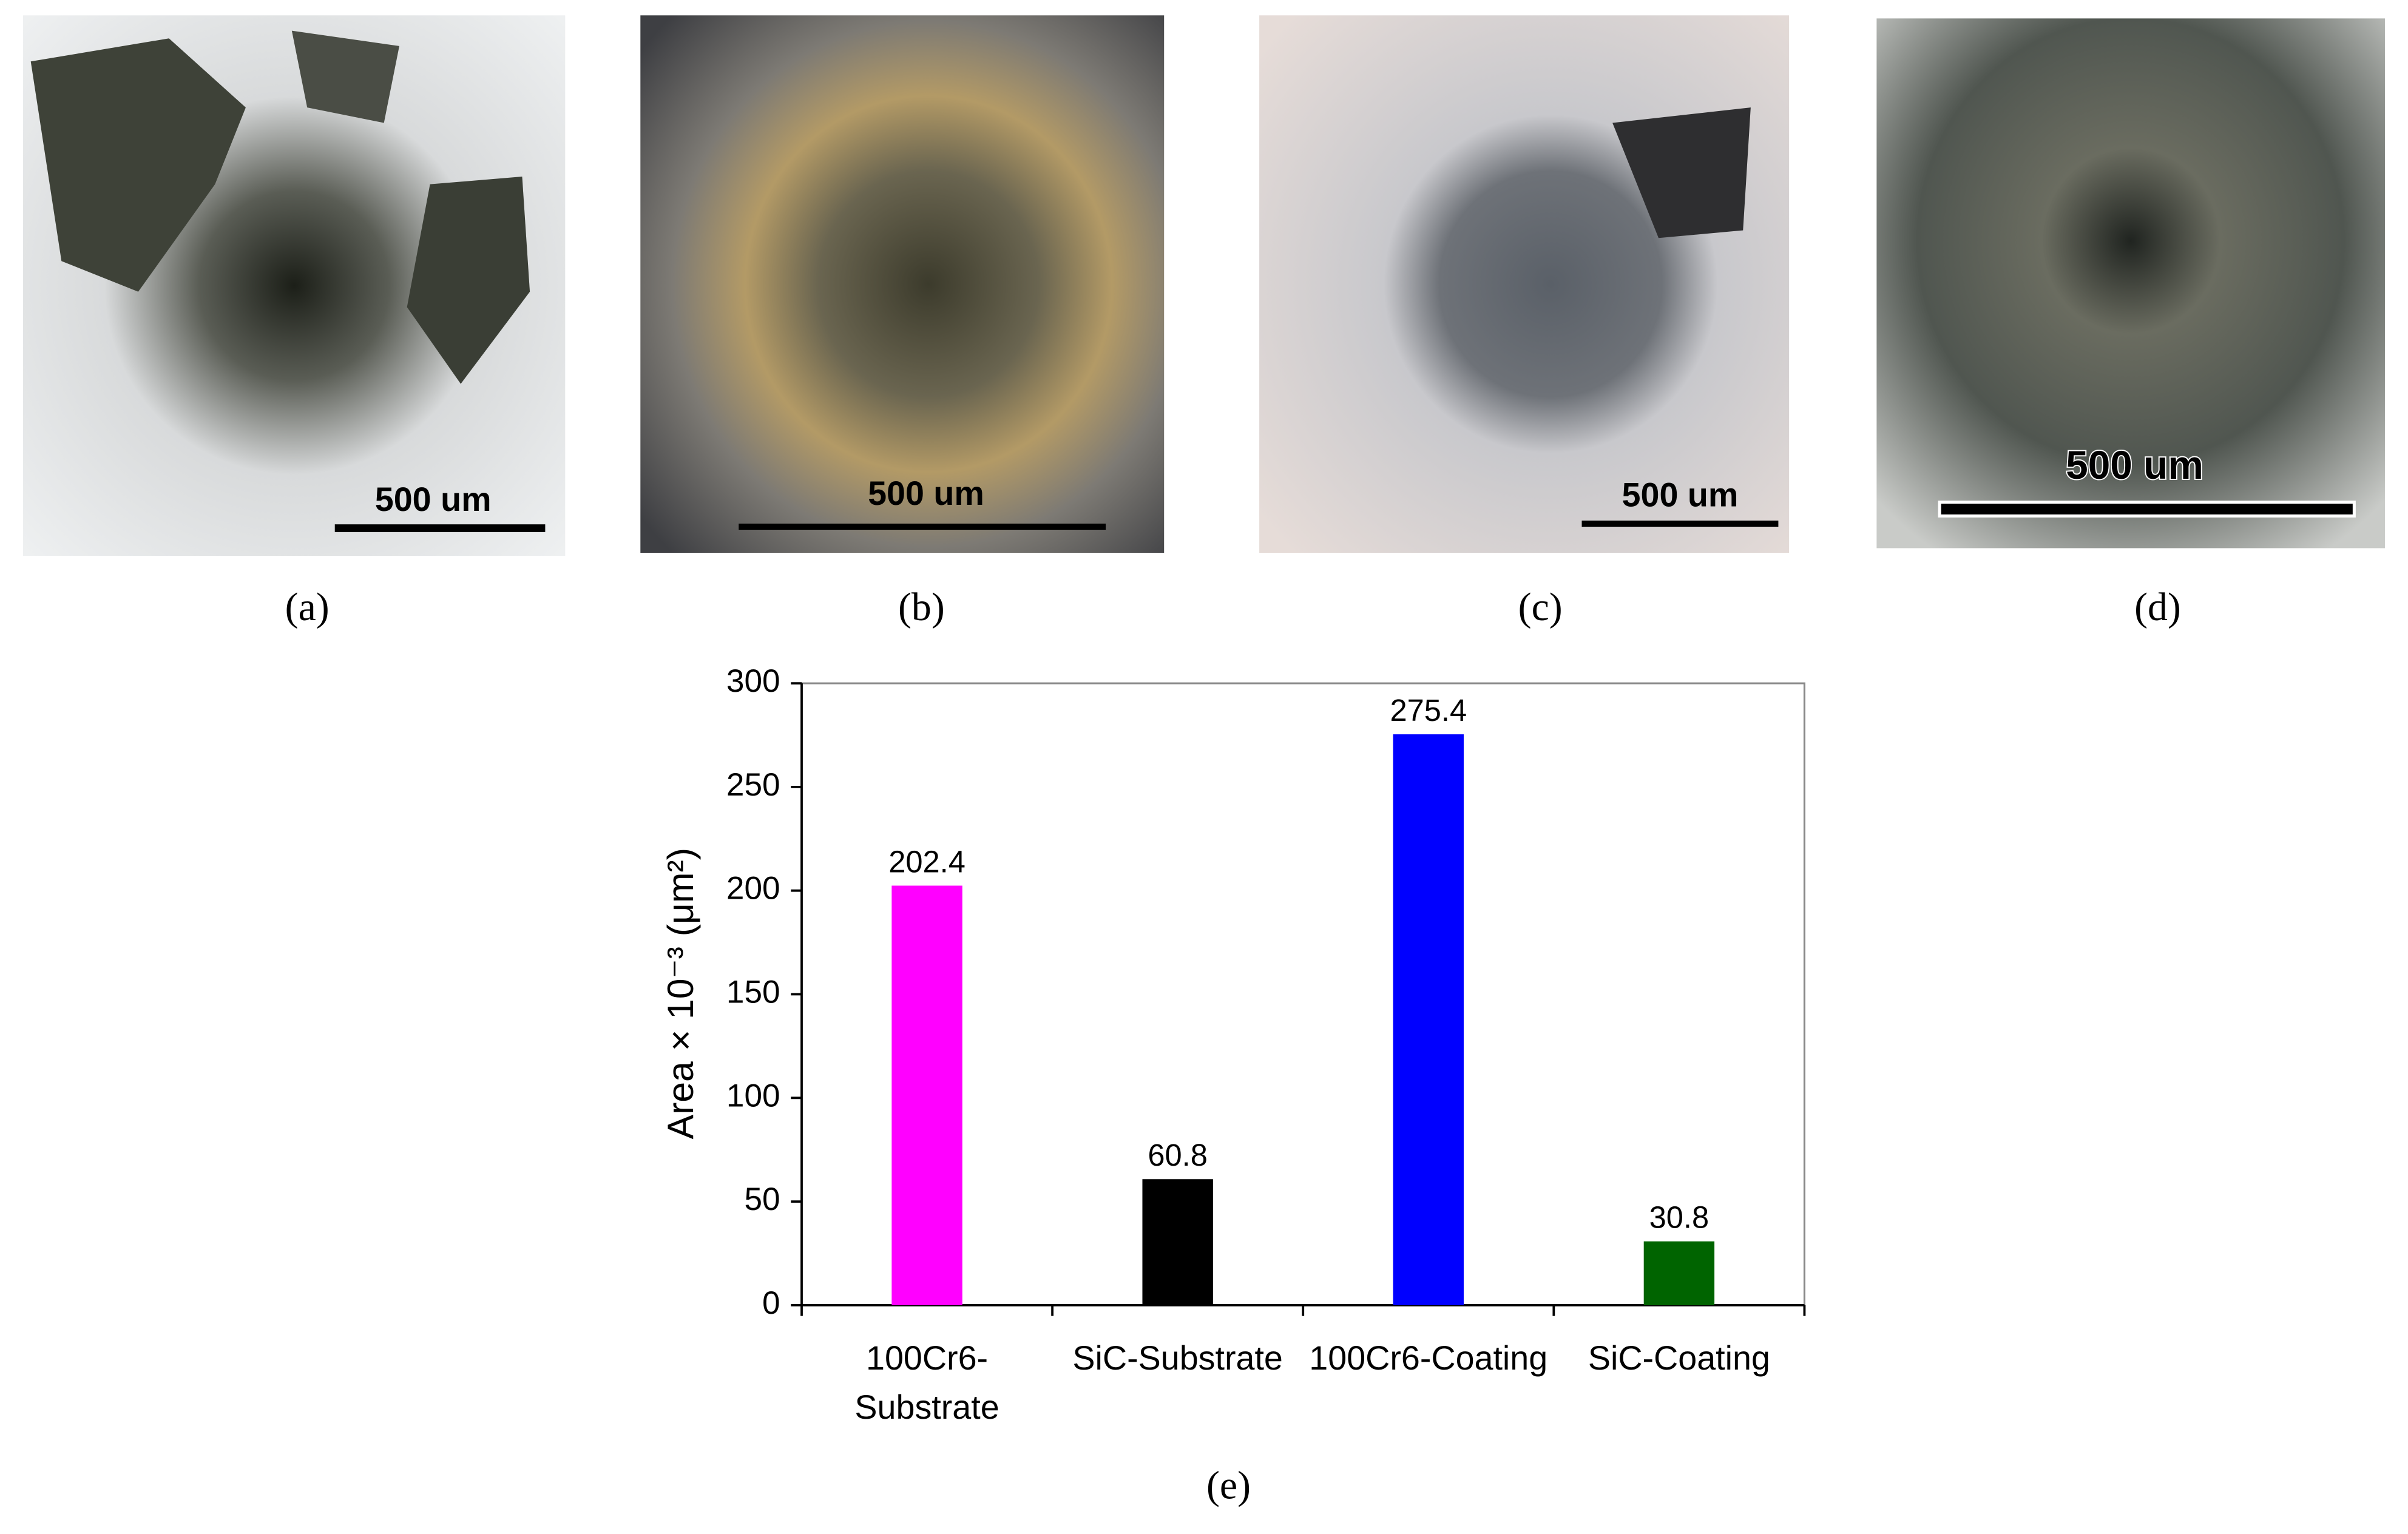 The width and height of the screenshot is (2408, 1534). I want to click on panel-caption: (d), so click(2157, 607).